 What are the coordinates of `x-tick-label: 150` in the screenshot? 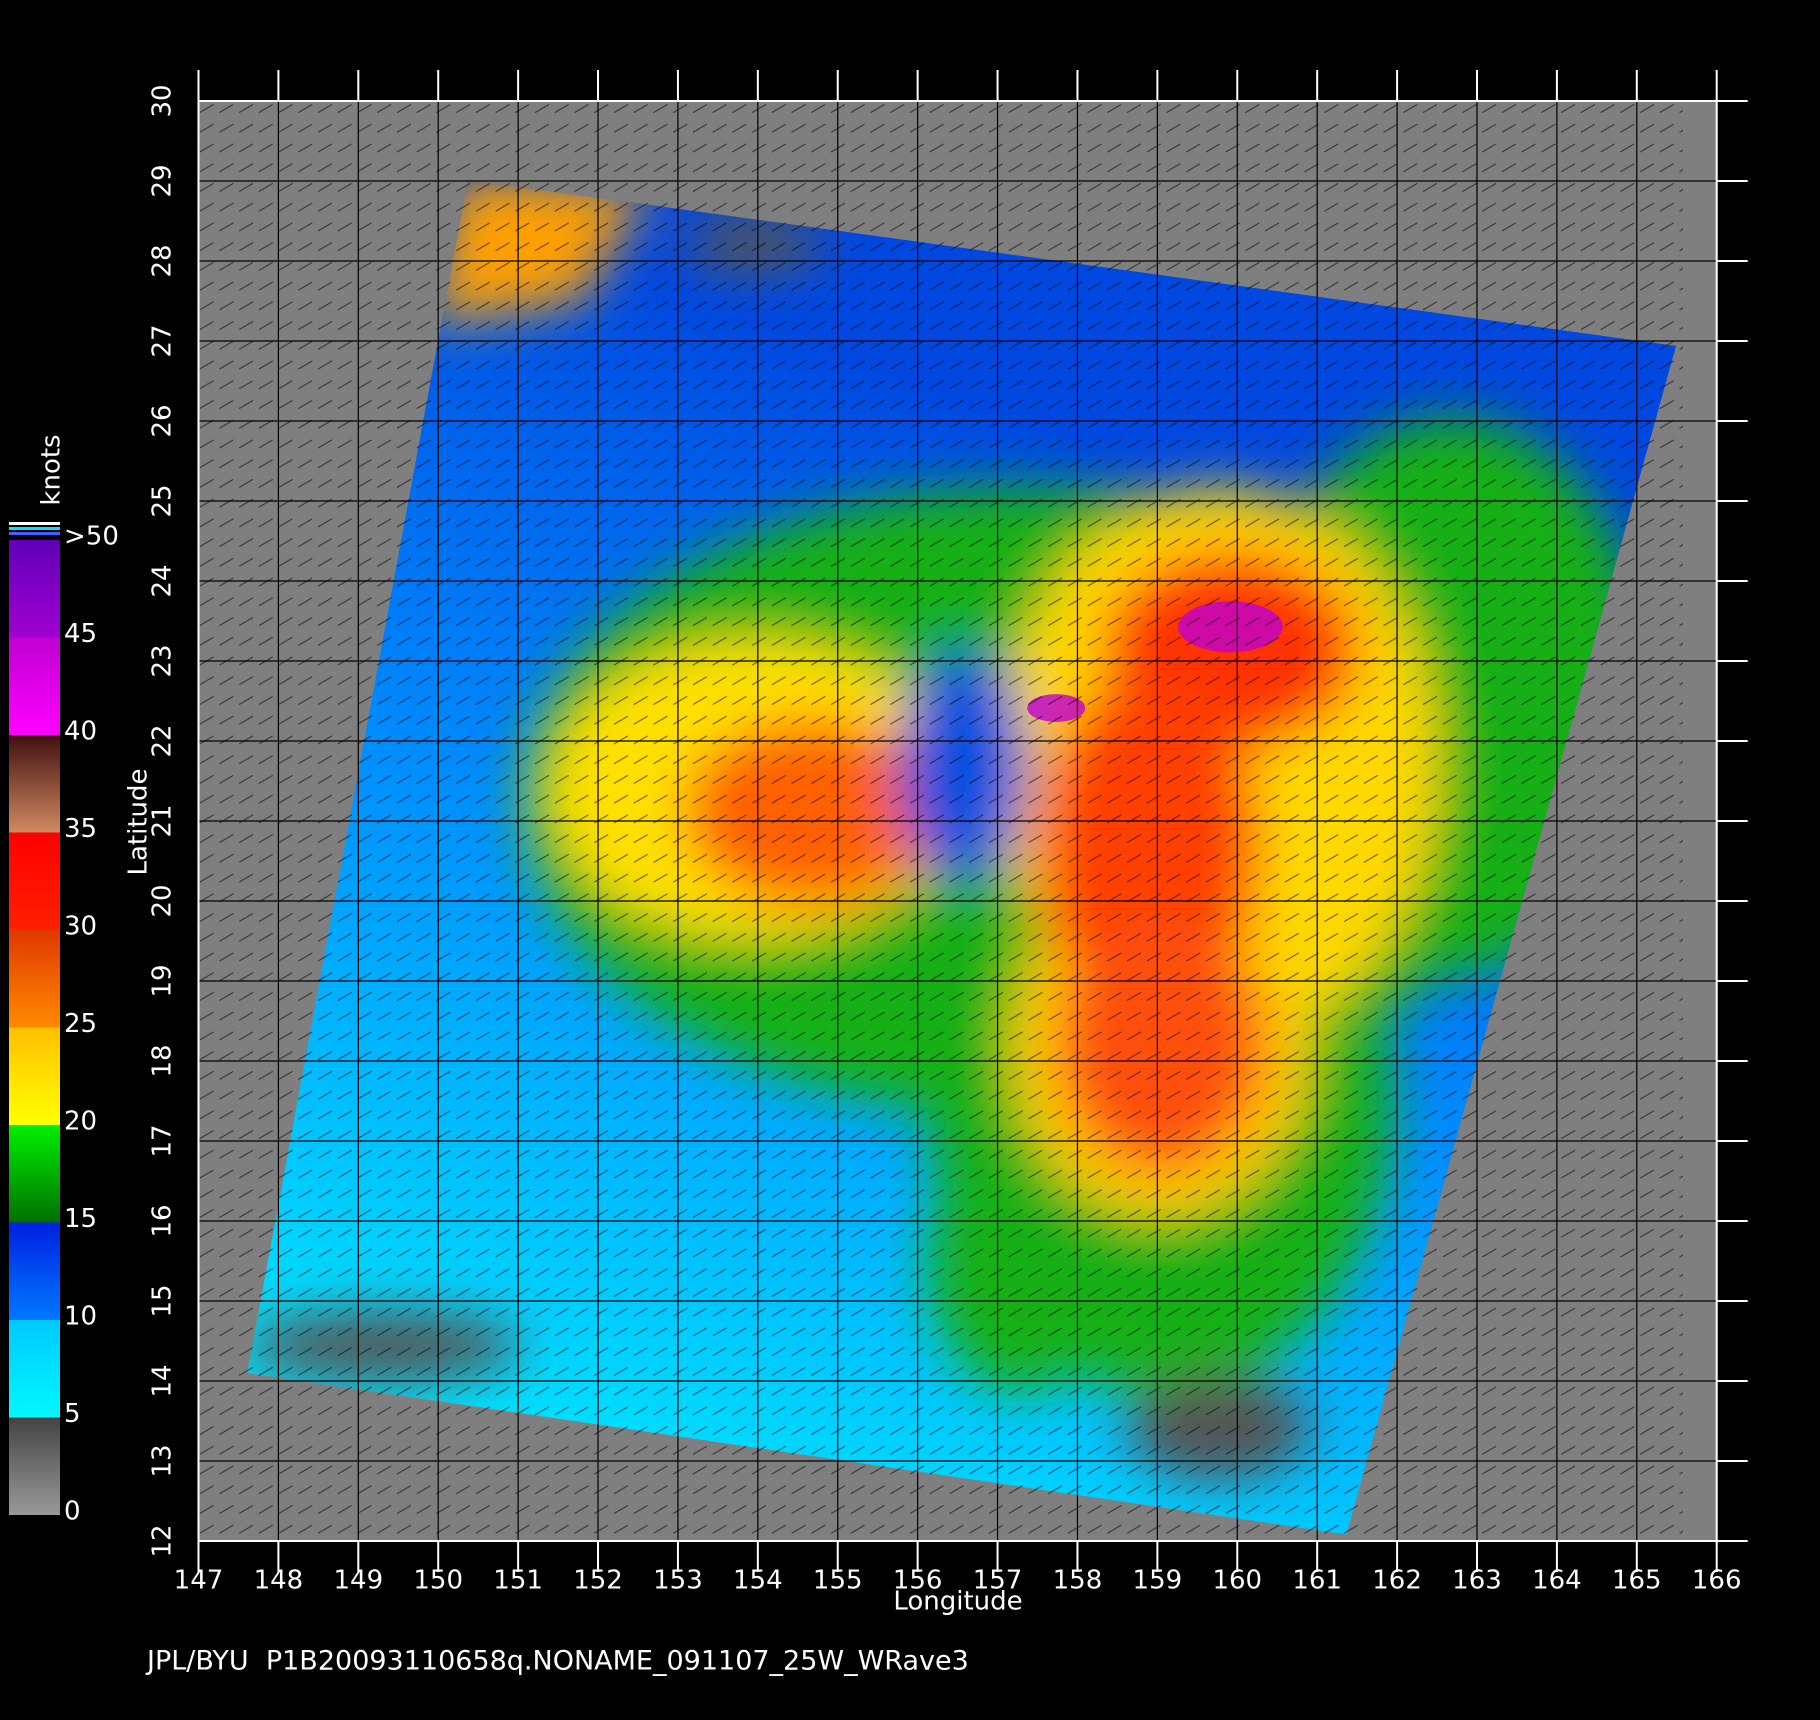 It's located at (438, 1581).